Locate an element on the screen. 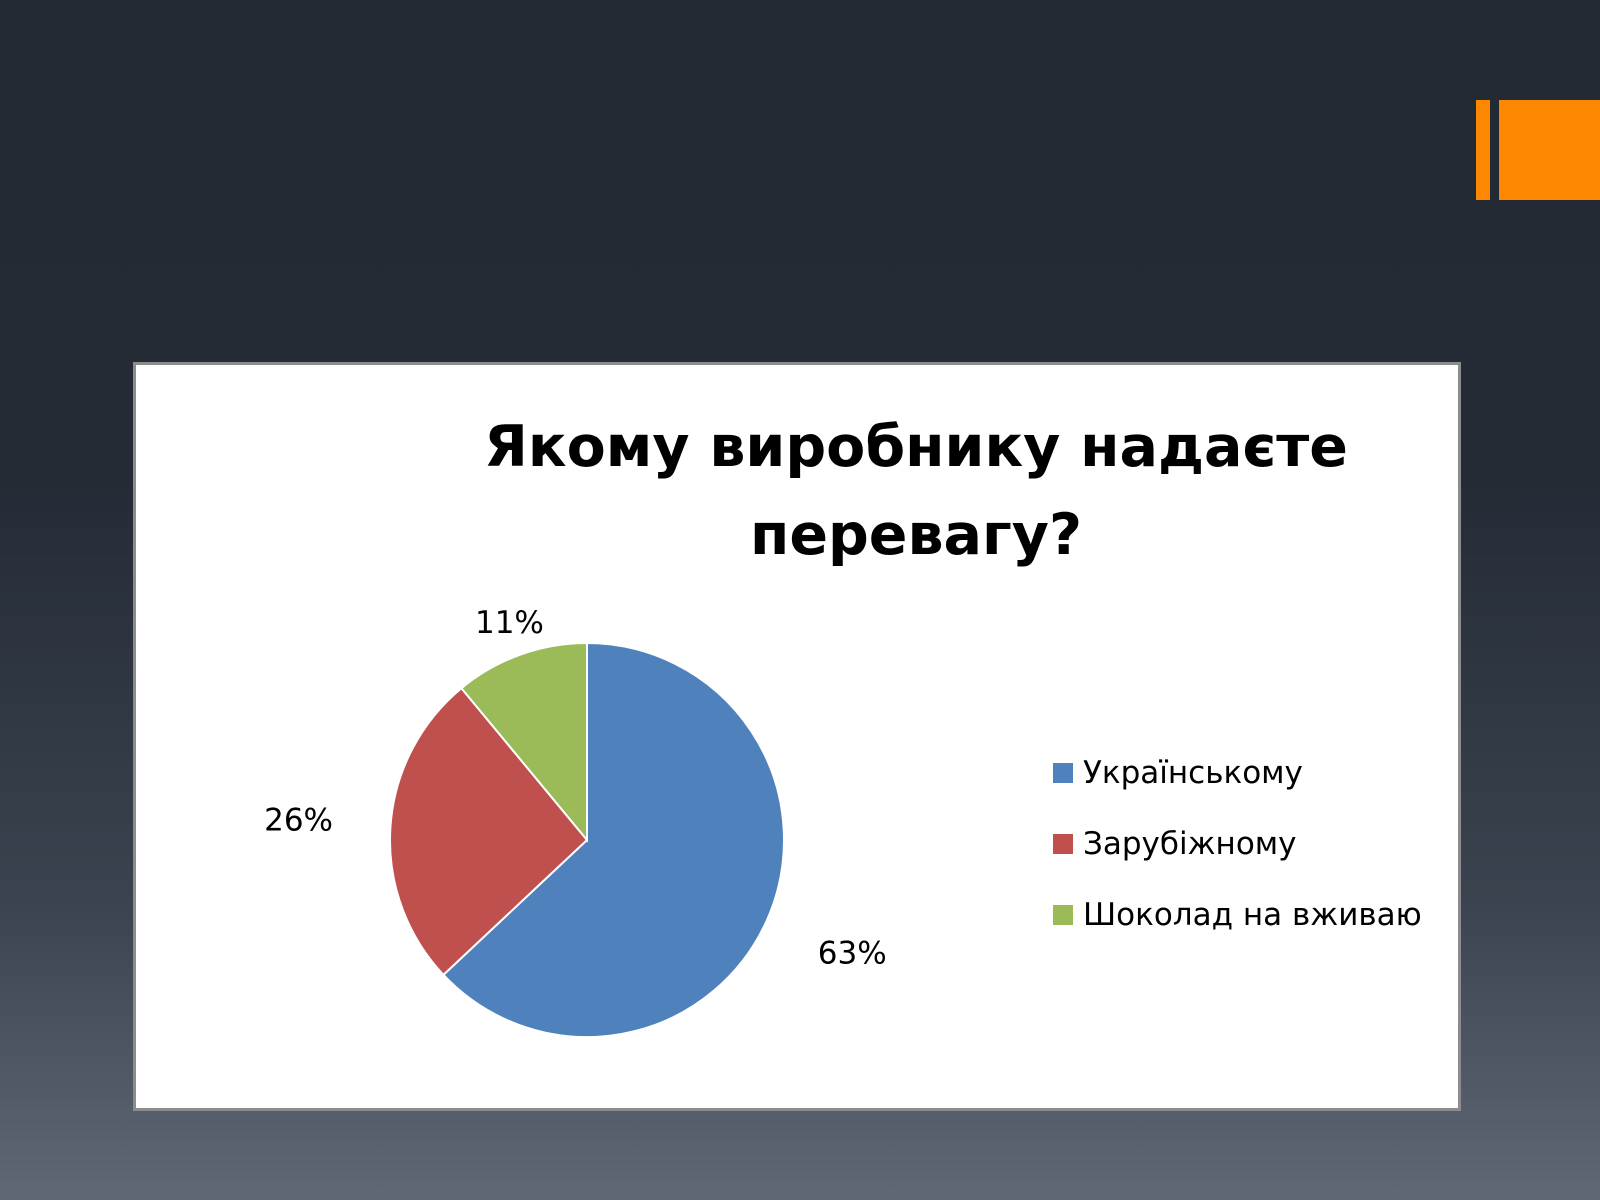  legend-label: Зарубіжному is located at coordinates (1190, 843).